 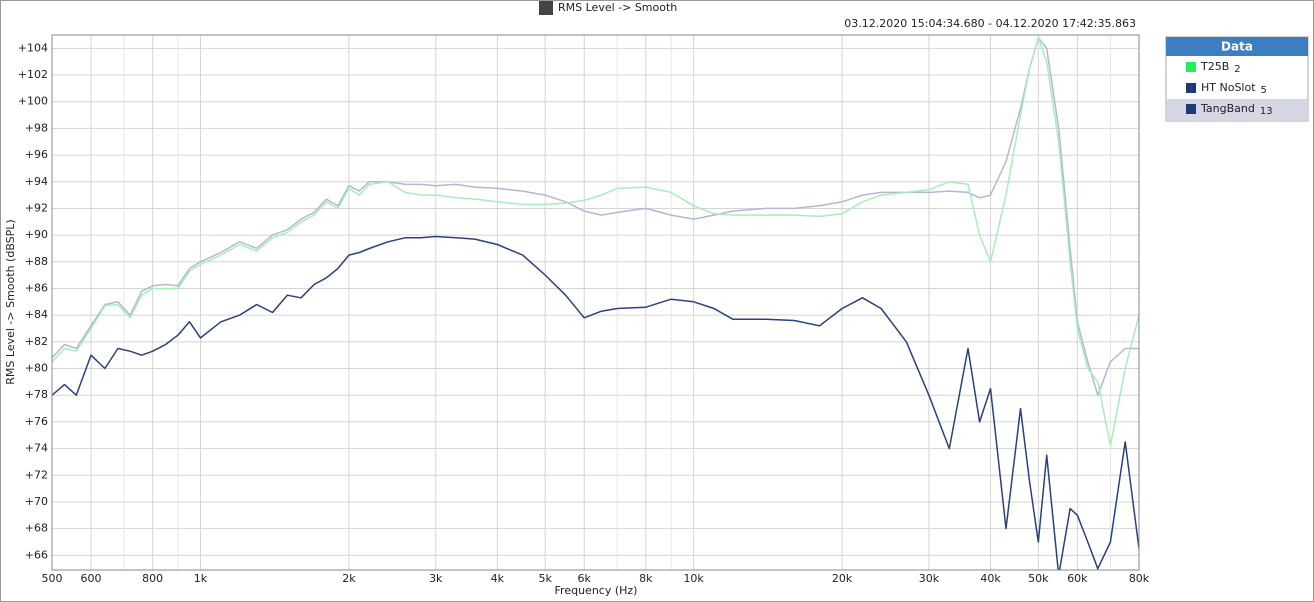 What do you see at coordinates (36, 287) in the screenshot?
I see `y-tick-label: +86` at bounding box center [36, 287].